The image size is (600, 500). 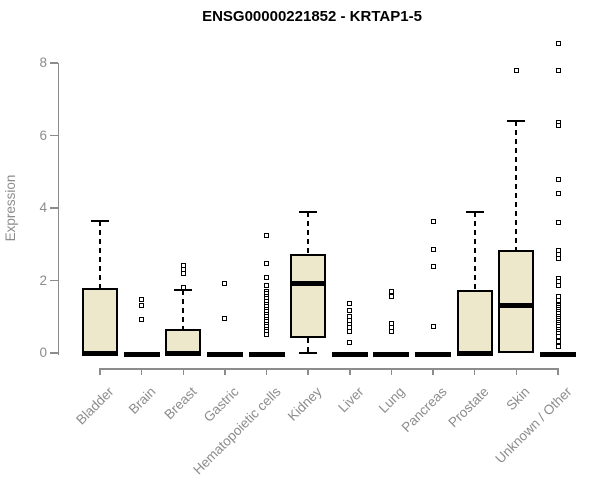 I want to click on y-axis-line, so click(x=58, y=209).